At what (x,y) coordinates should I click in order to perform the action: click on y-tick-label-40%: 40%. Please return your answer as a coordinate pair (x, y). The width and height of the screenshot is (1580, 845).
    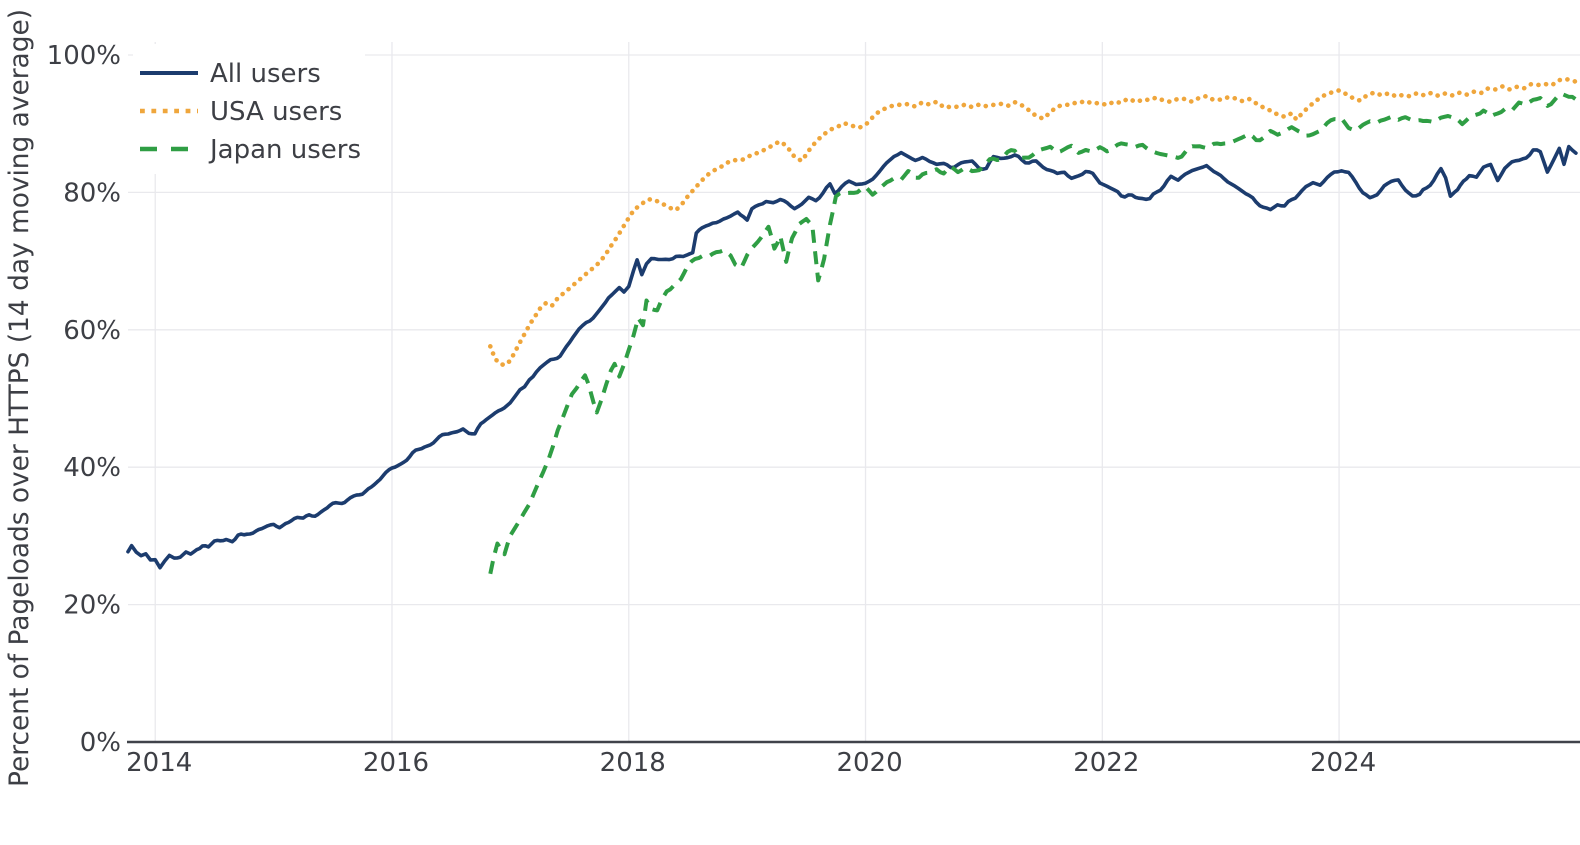
    Looking at the image, I should click on (92, 468).